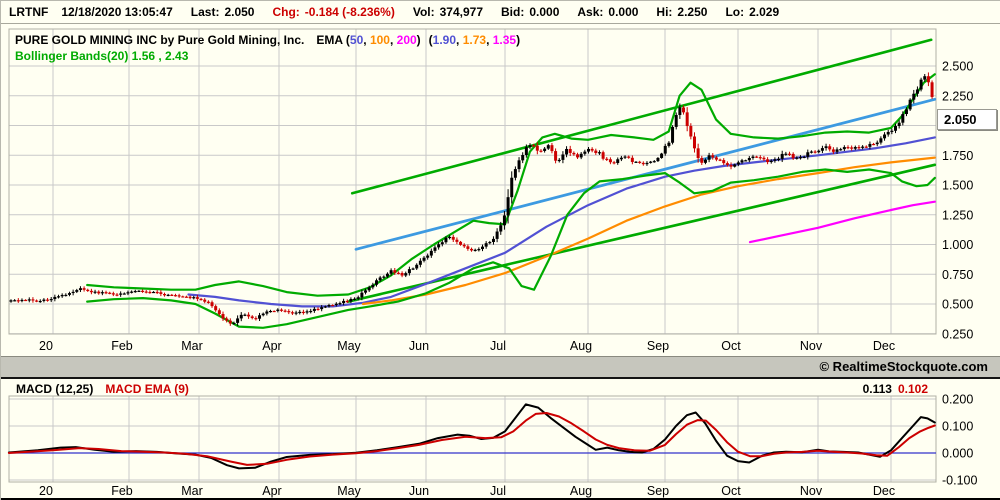 This screenshot has height=500, width=1000. I want to click on macd-axis-labels: 0.200 0.100 0.000 -0.100, so click(959, 440).